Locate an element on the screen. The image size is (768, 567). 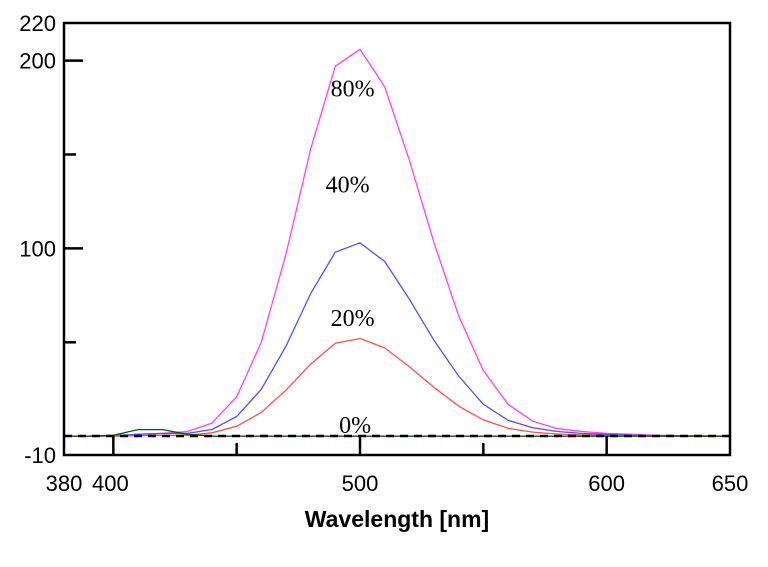
y-tick-label: 220 is located at coordinates (37, 23).